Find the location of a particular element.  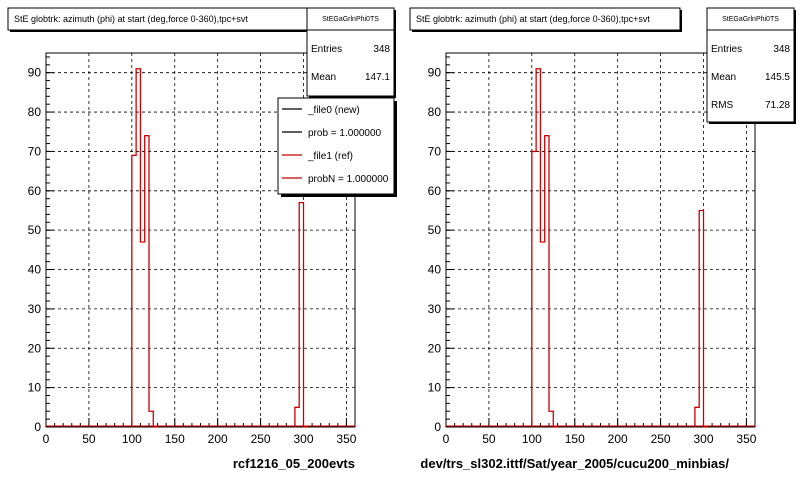

legend-label: prob = 1.000000 is located at coordinates (345, 133).